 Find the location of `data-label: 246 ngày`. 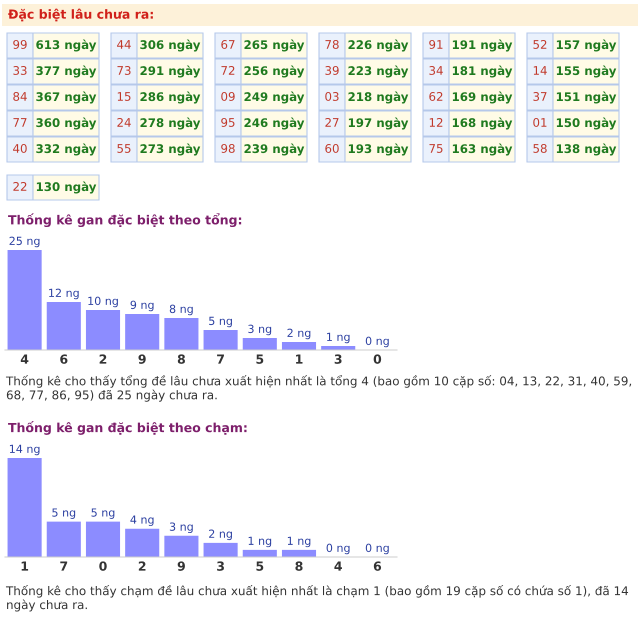

data-label: 246 ngày is located at coordinates (274, 124).